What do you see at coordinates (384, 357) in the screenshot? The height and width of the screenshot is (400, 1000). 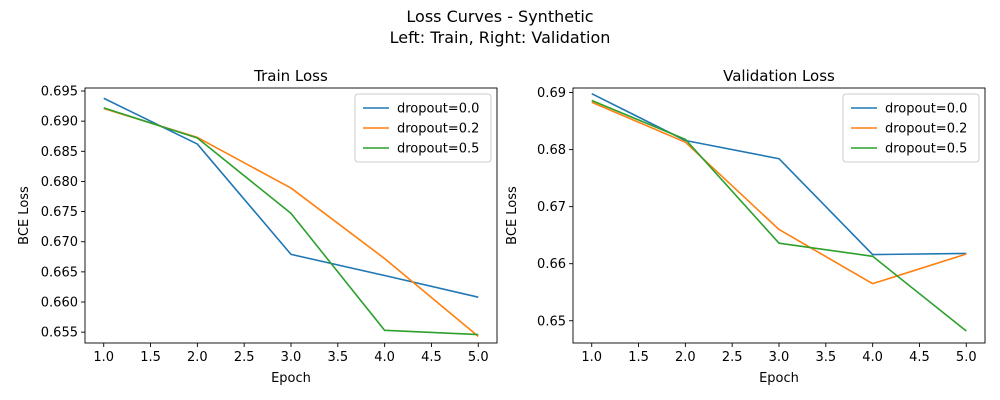 I see `train-x-tick-label: 4.0` at bounding box center [384, 357].